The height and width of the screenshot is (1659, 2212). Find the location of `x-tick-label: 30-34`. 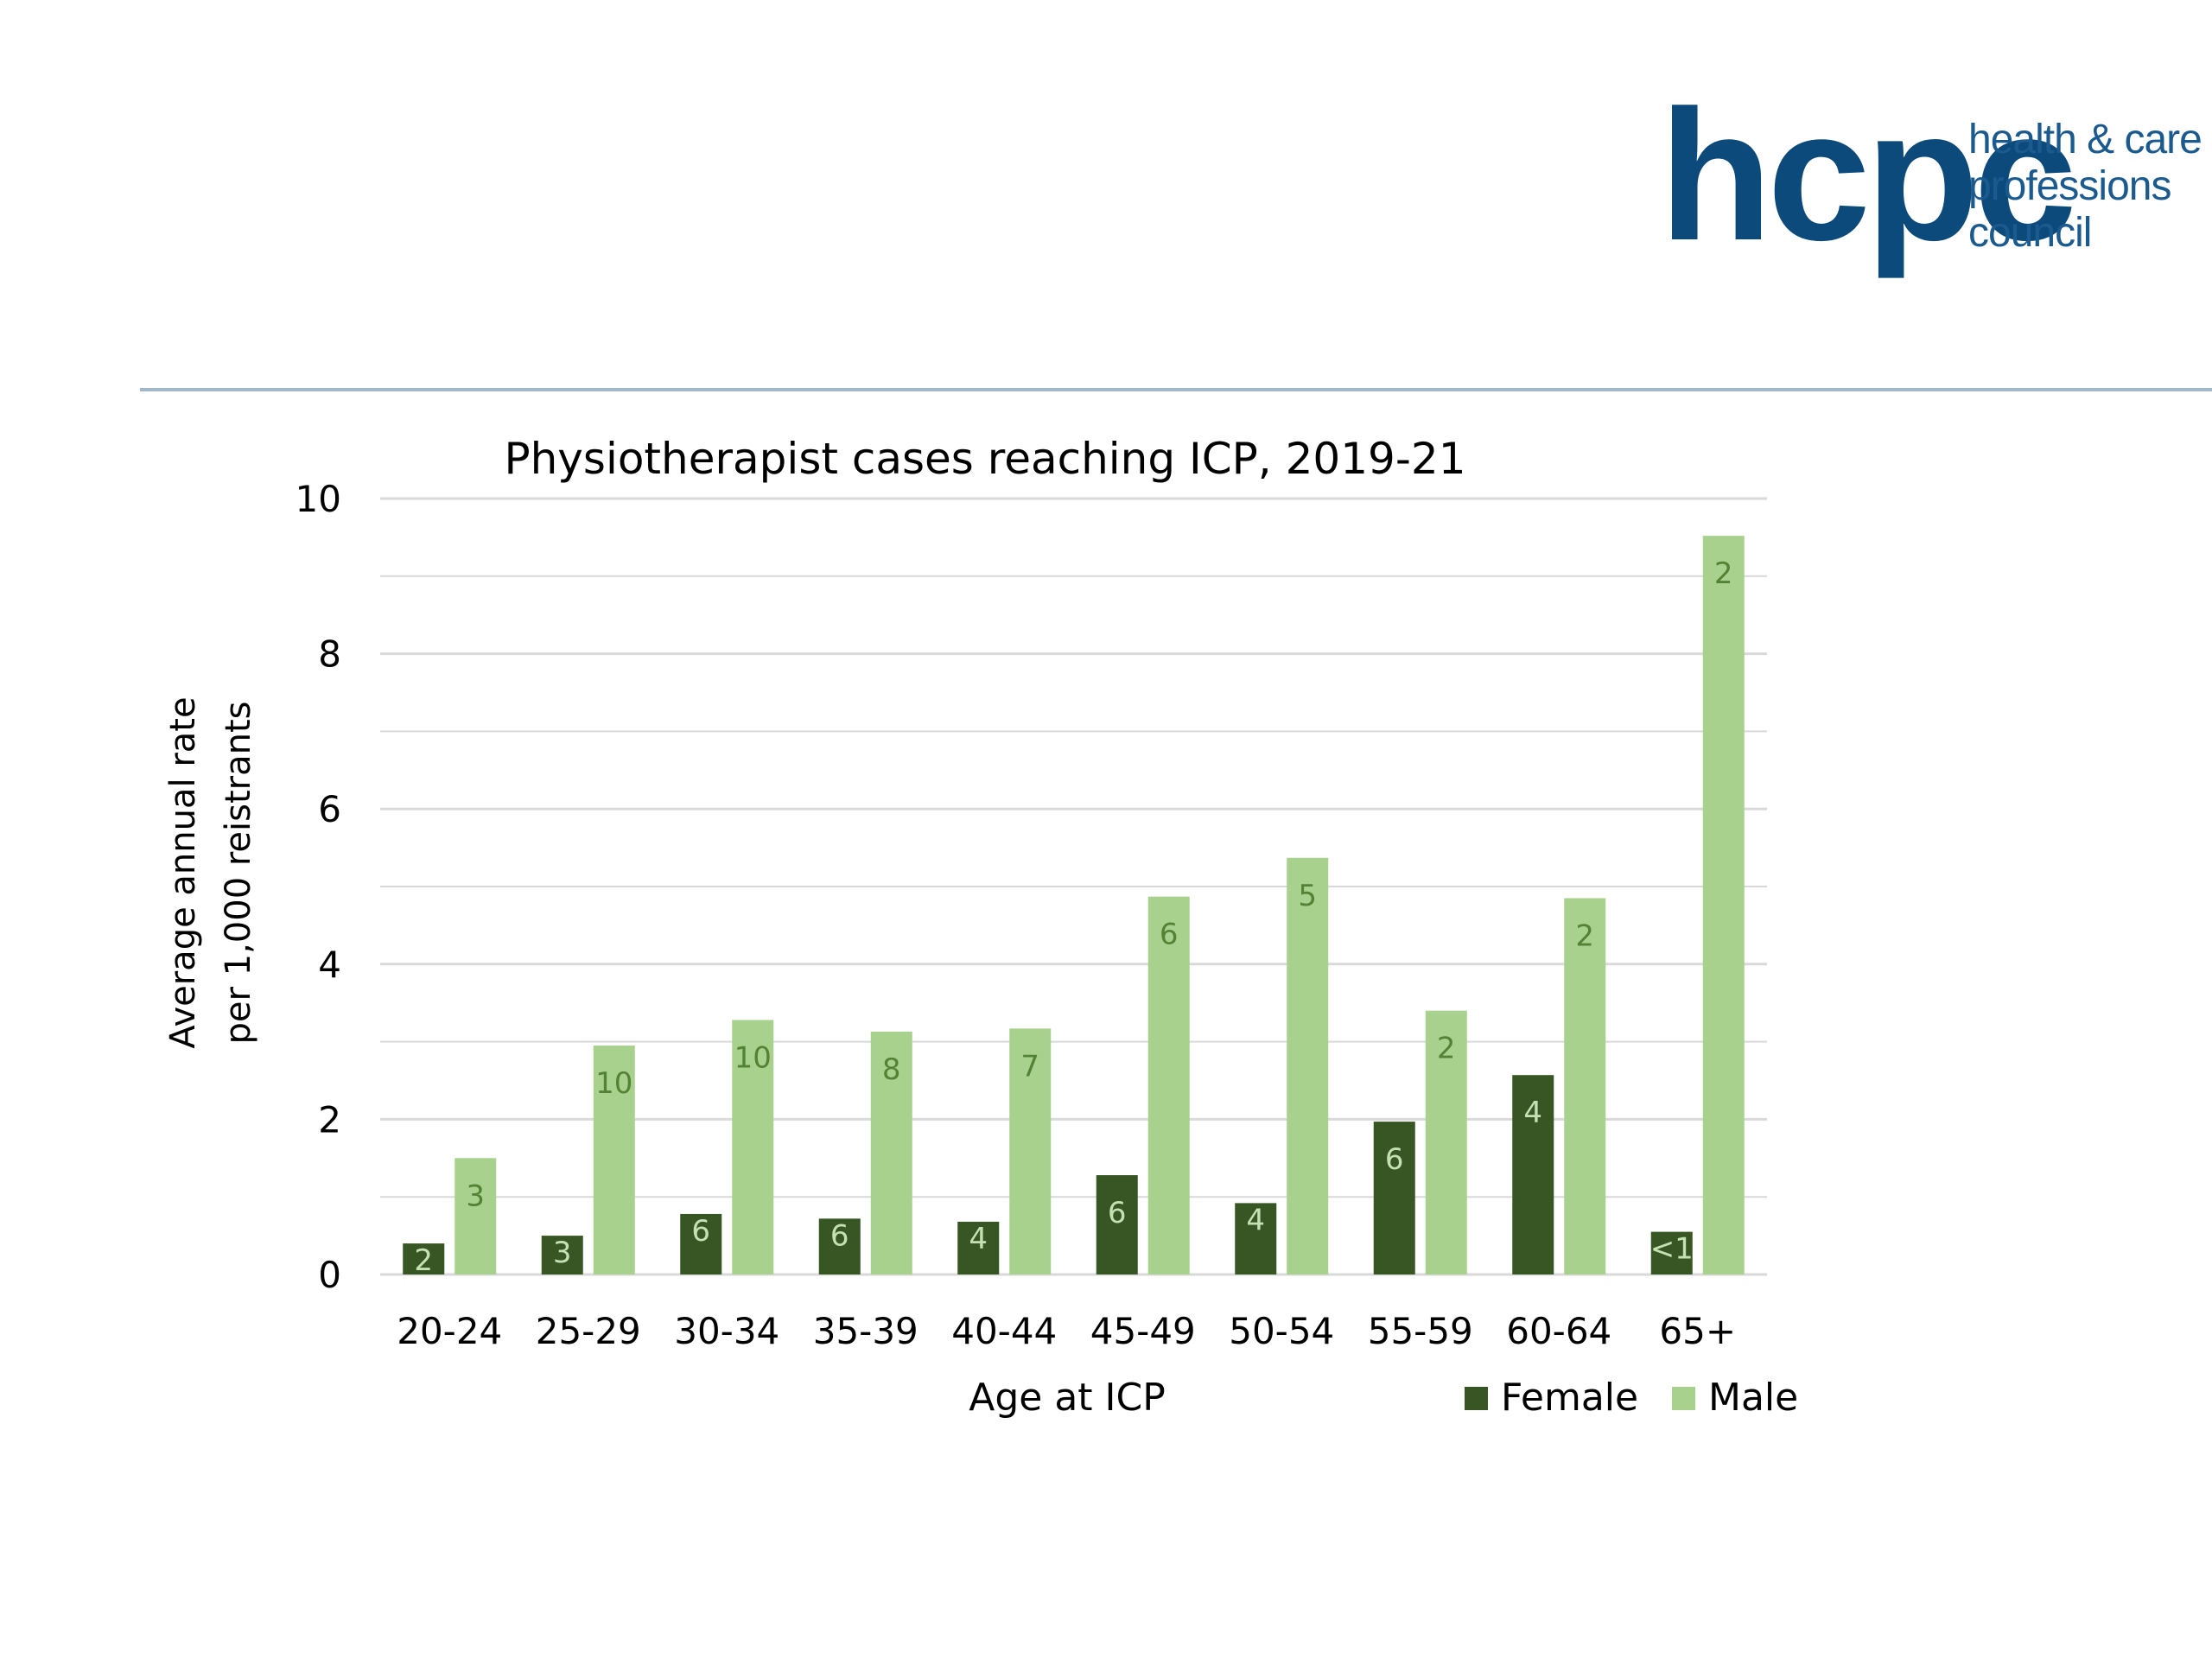

x-tick-label: 30-34 is located at coordinates (726, 1331).